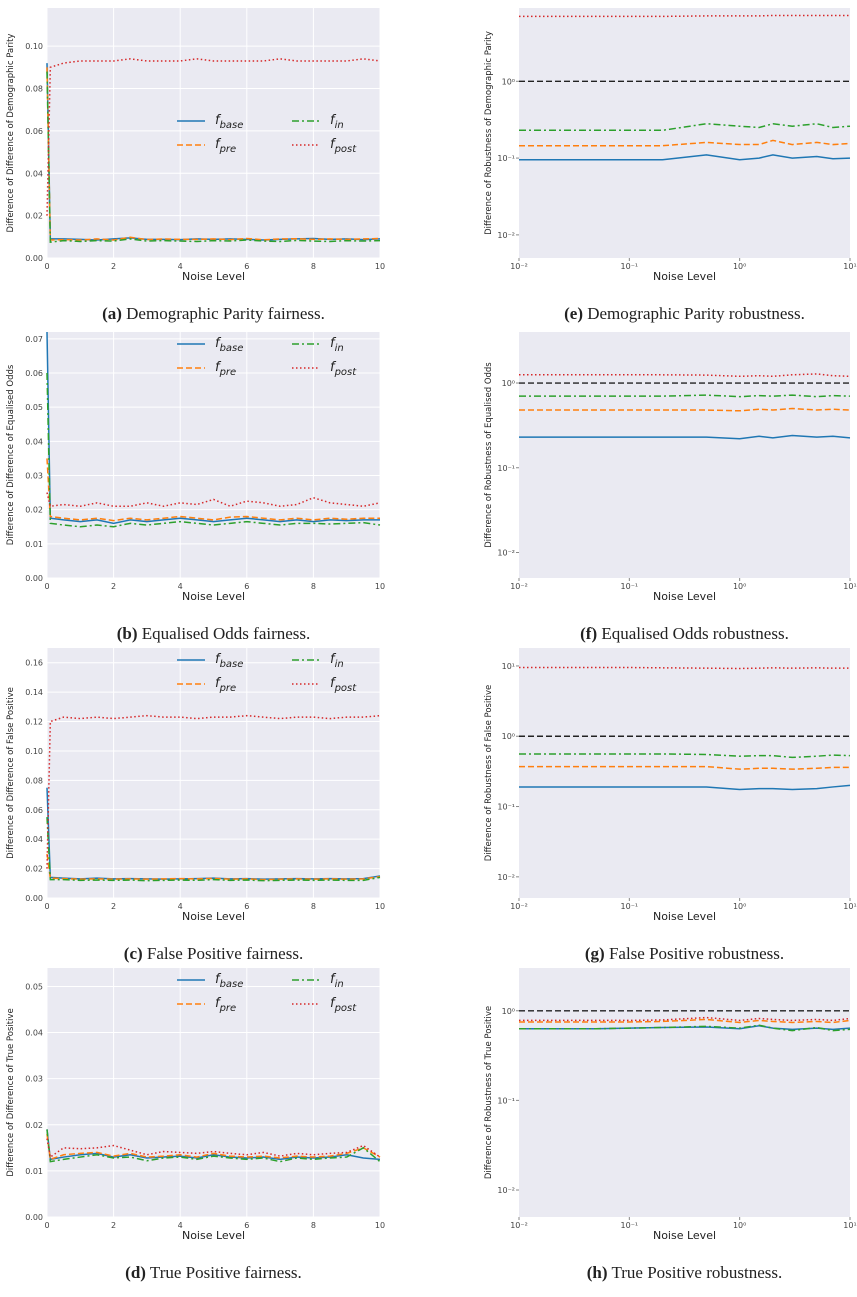  Describe the element at coordinates (597, 1272) in the screenshot. I see `caption-label: (h)` at that location.